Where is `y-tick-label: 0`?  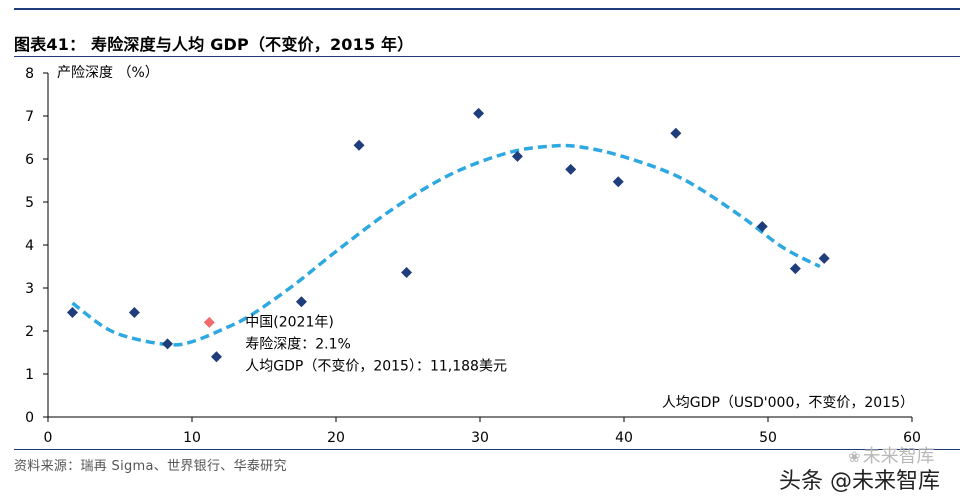 y-tick-label: 0 is located at coordinates (29, 418).